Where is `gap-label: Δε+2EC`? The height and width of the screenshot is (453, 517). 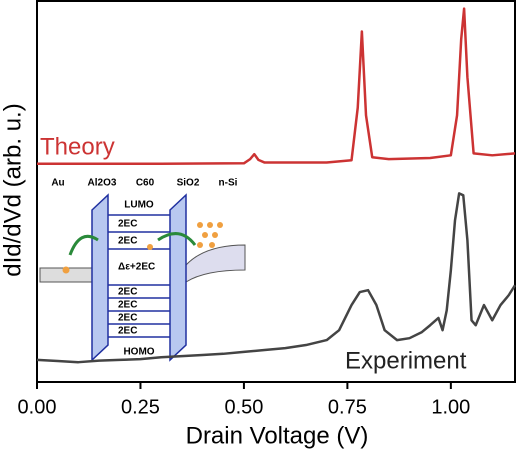 gap-label: Δε+2EC is located at coordinates (136, 267).